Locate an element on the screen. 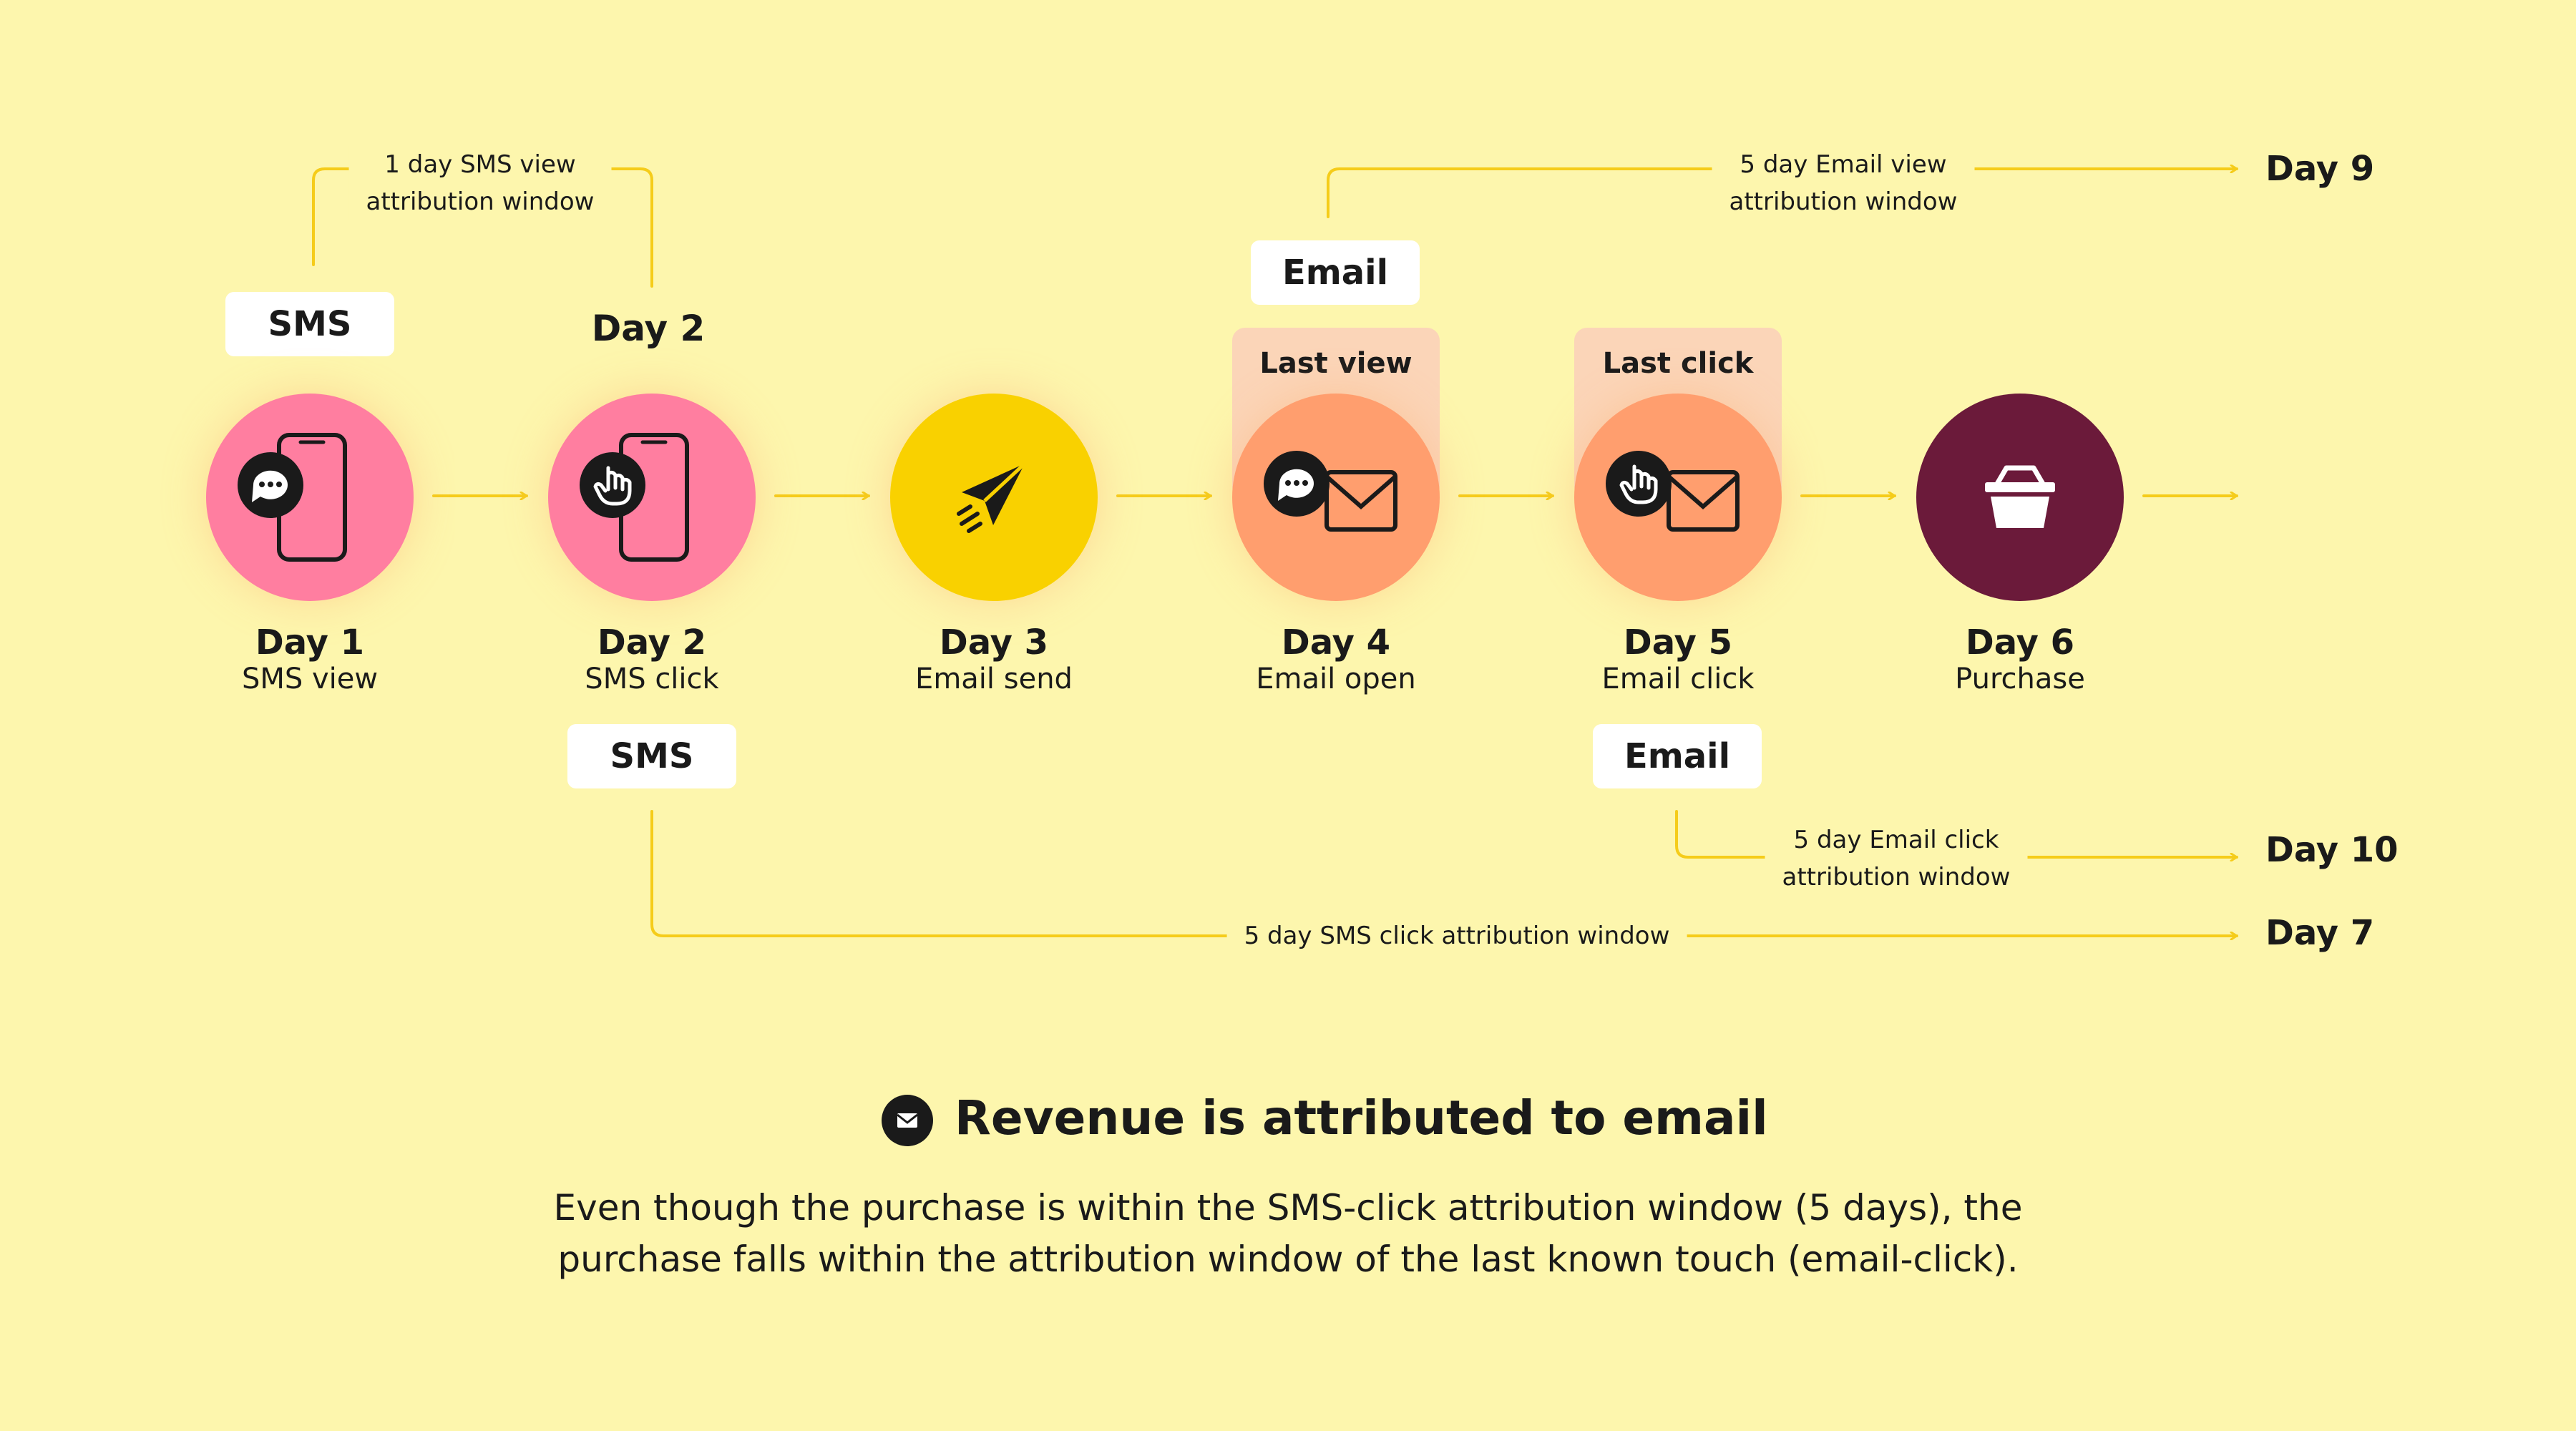  node-email-click is located at coordinates (1678, 497).